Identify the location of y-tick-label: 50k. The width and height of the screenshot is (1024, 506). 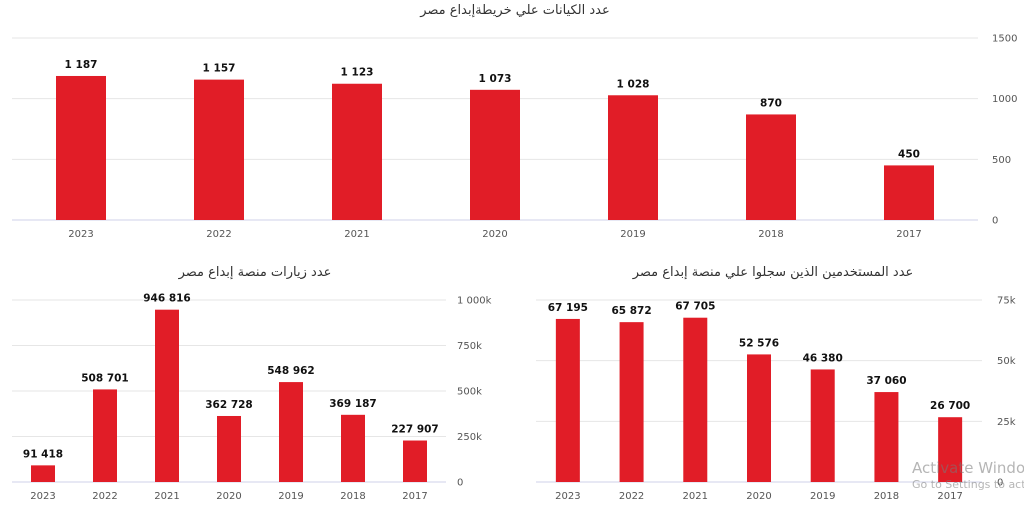
(1006, 361).